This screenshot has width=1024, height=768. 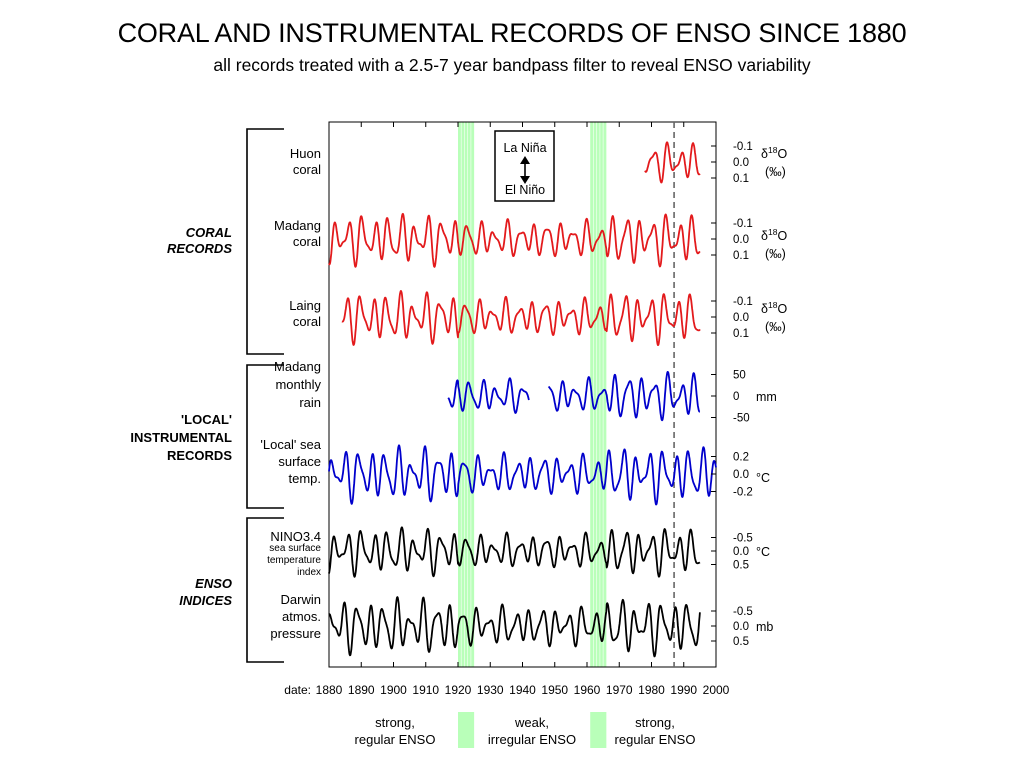 What do you see at coordinates (294, 560) in the screenshot?
I see `series-label: temperature` at bounding box center [294, 560].